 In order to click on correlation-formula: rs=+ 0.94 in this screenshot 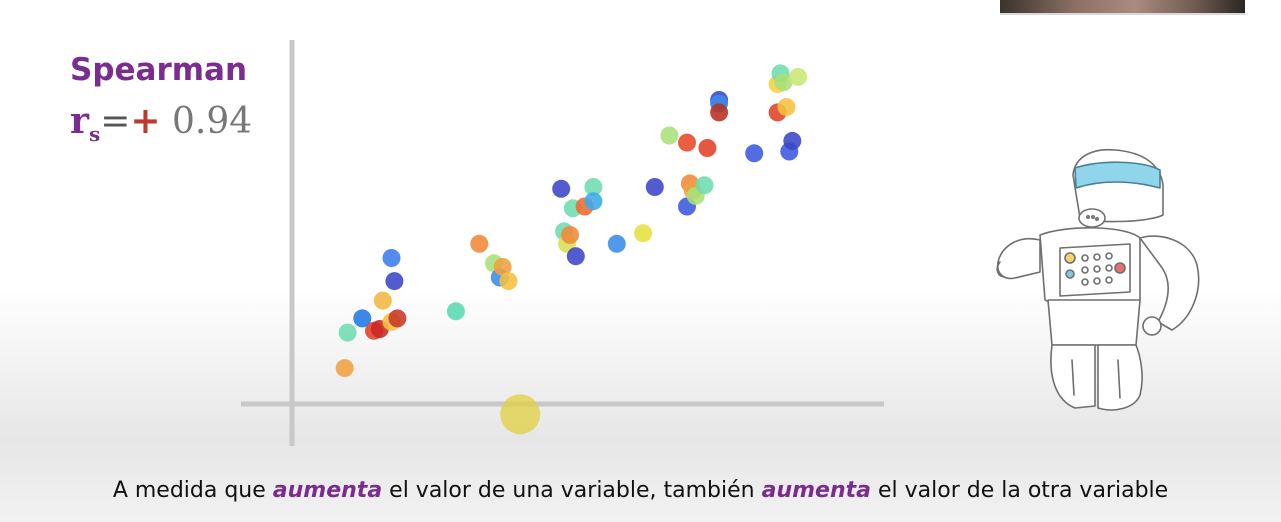, I will do `click(161, 123)`.